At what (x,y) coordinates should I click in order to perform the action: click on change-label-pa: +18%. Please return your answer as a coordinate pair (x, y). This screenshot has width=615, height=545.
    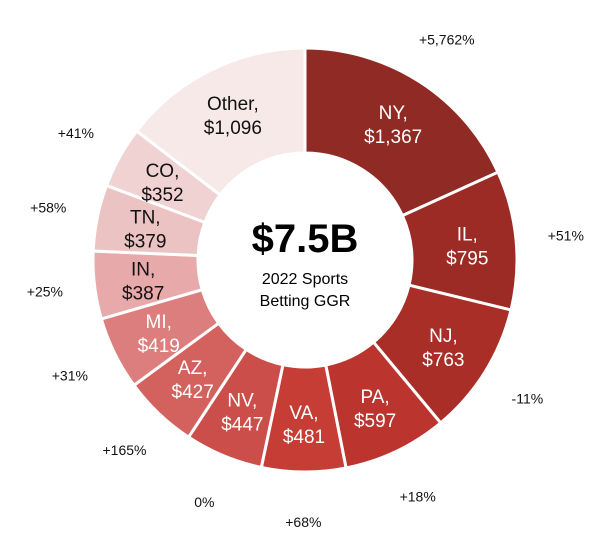
    Looking at the image, I should click on (418, 497).